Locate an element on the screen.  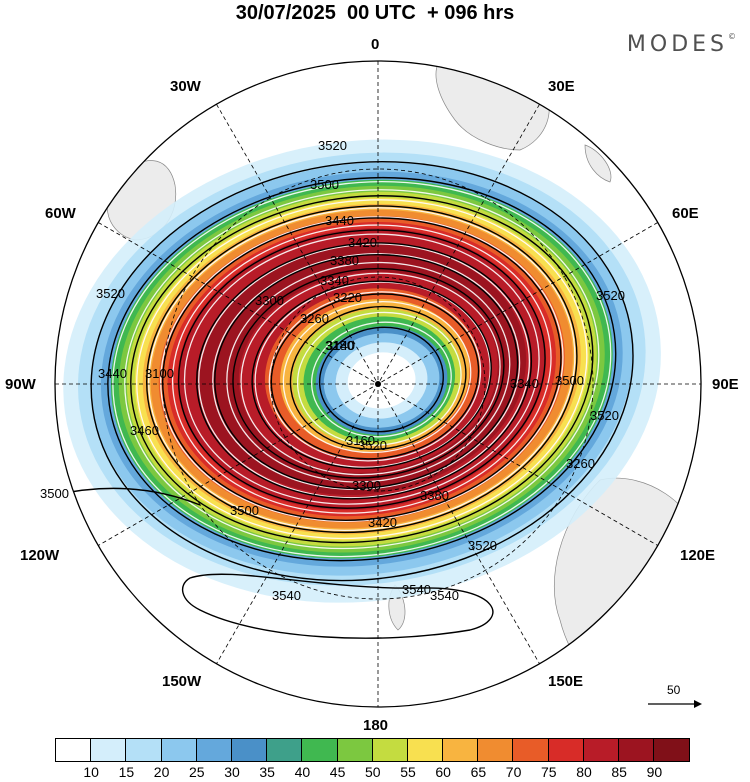
contour-label: 3140 is located at coordinates (340, 345).